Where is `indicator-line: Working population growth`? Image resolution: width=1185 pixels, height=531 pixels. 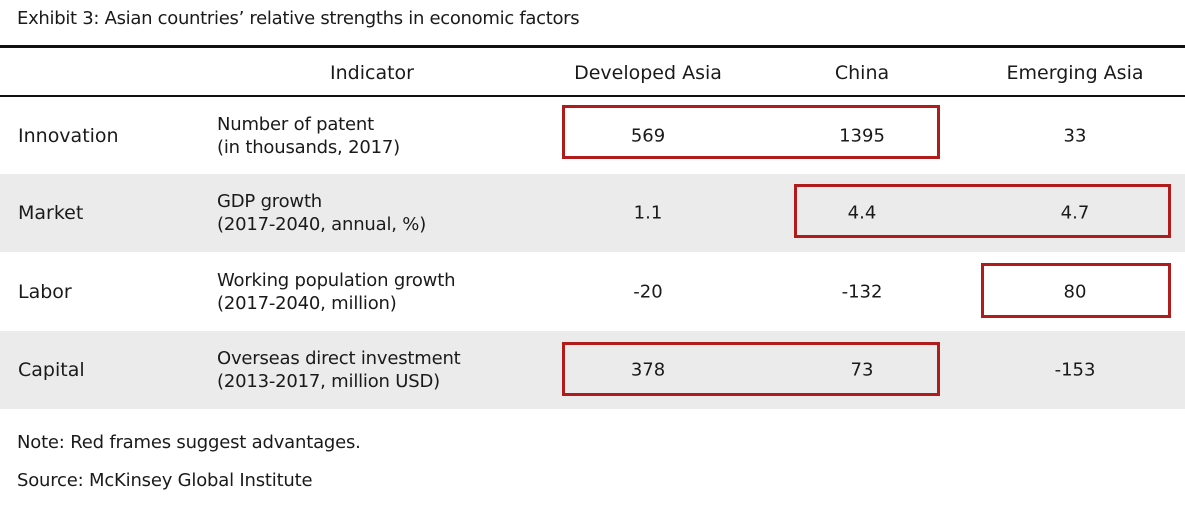 indicator-line: Working population growth is located at coordinates (336, 280).